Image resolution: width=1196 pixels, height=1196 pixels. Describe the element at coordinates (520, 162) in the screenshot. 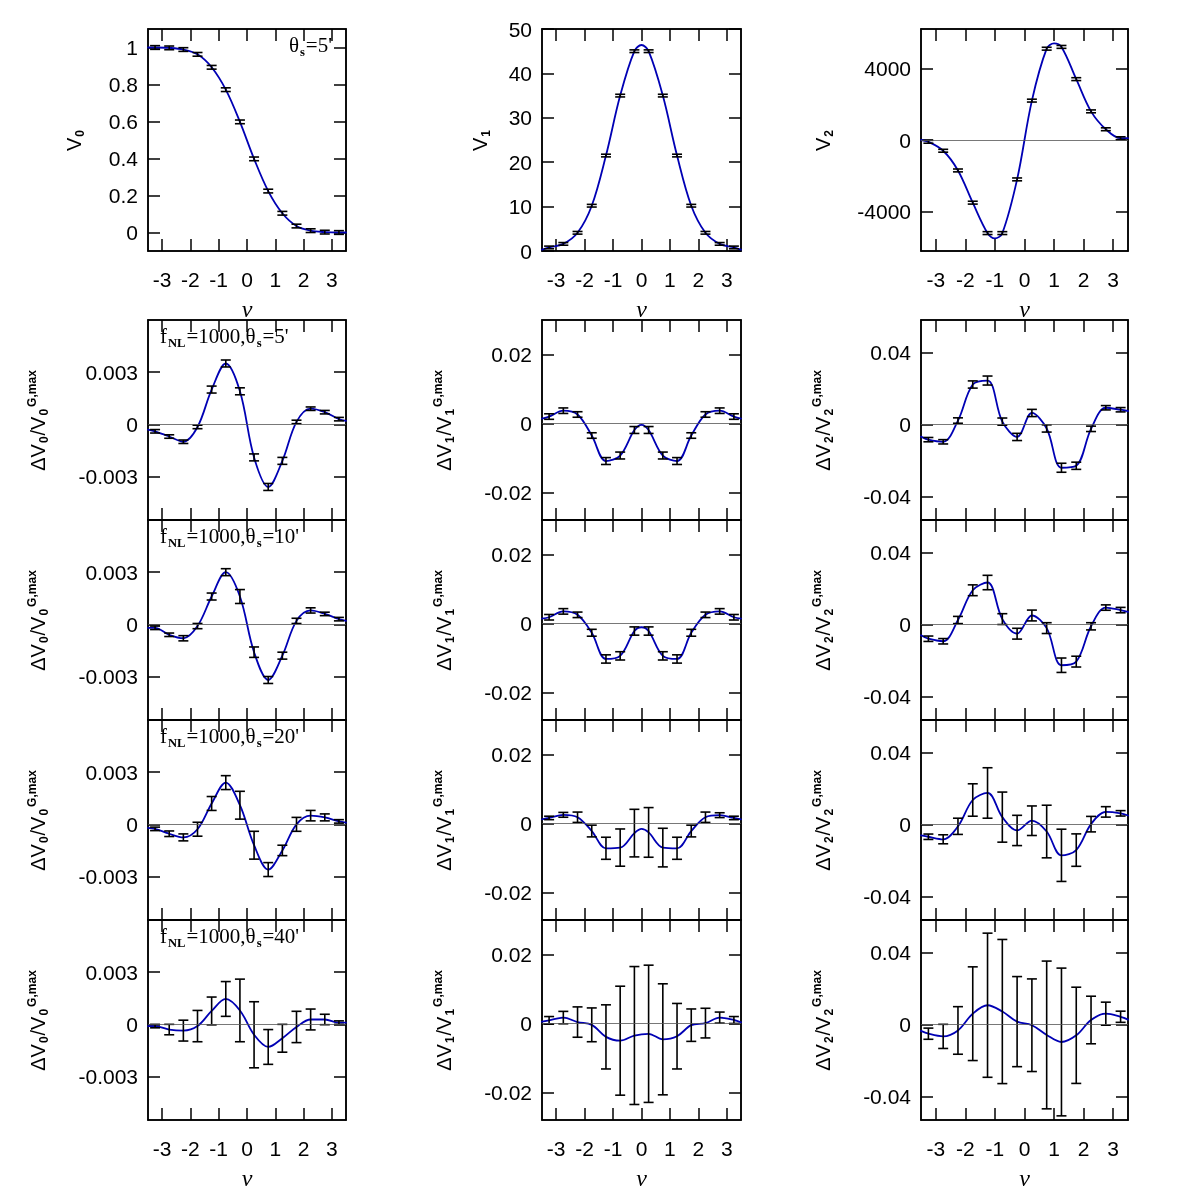

I see `y-tick-label: 20` at that location.